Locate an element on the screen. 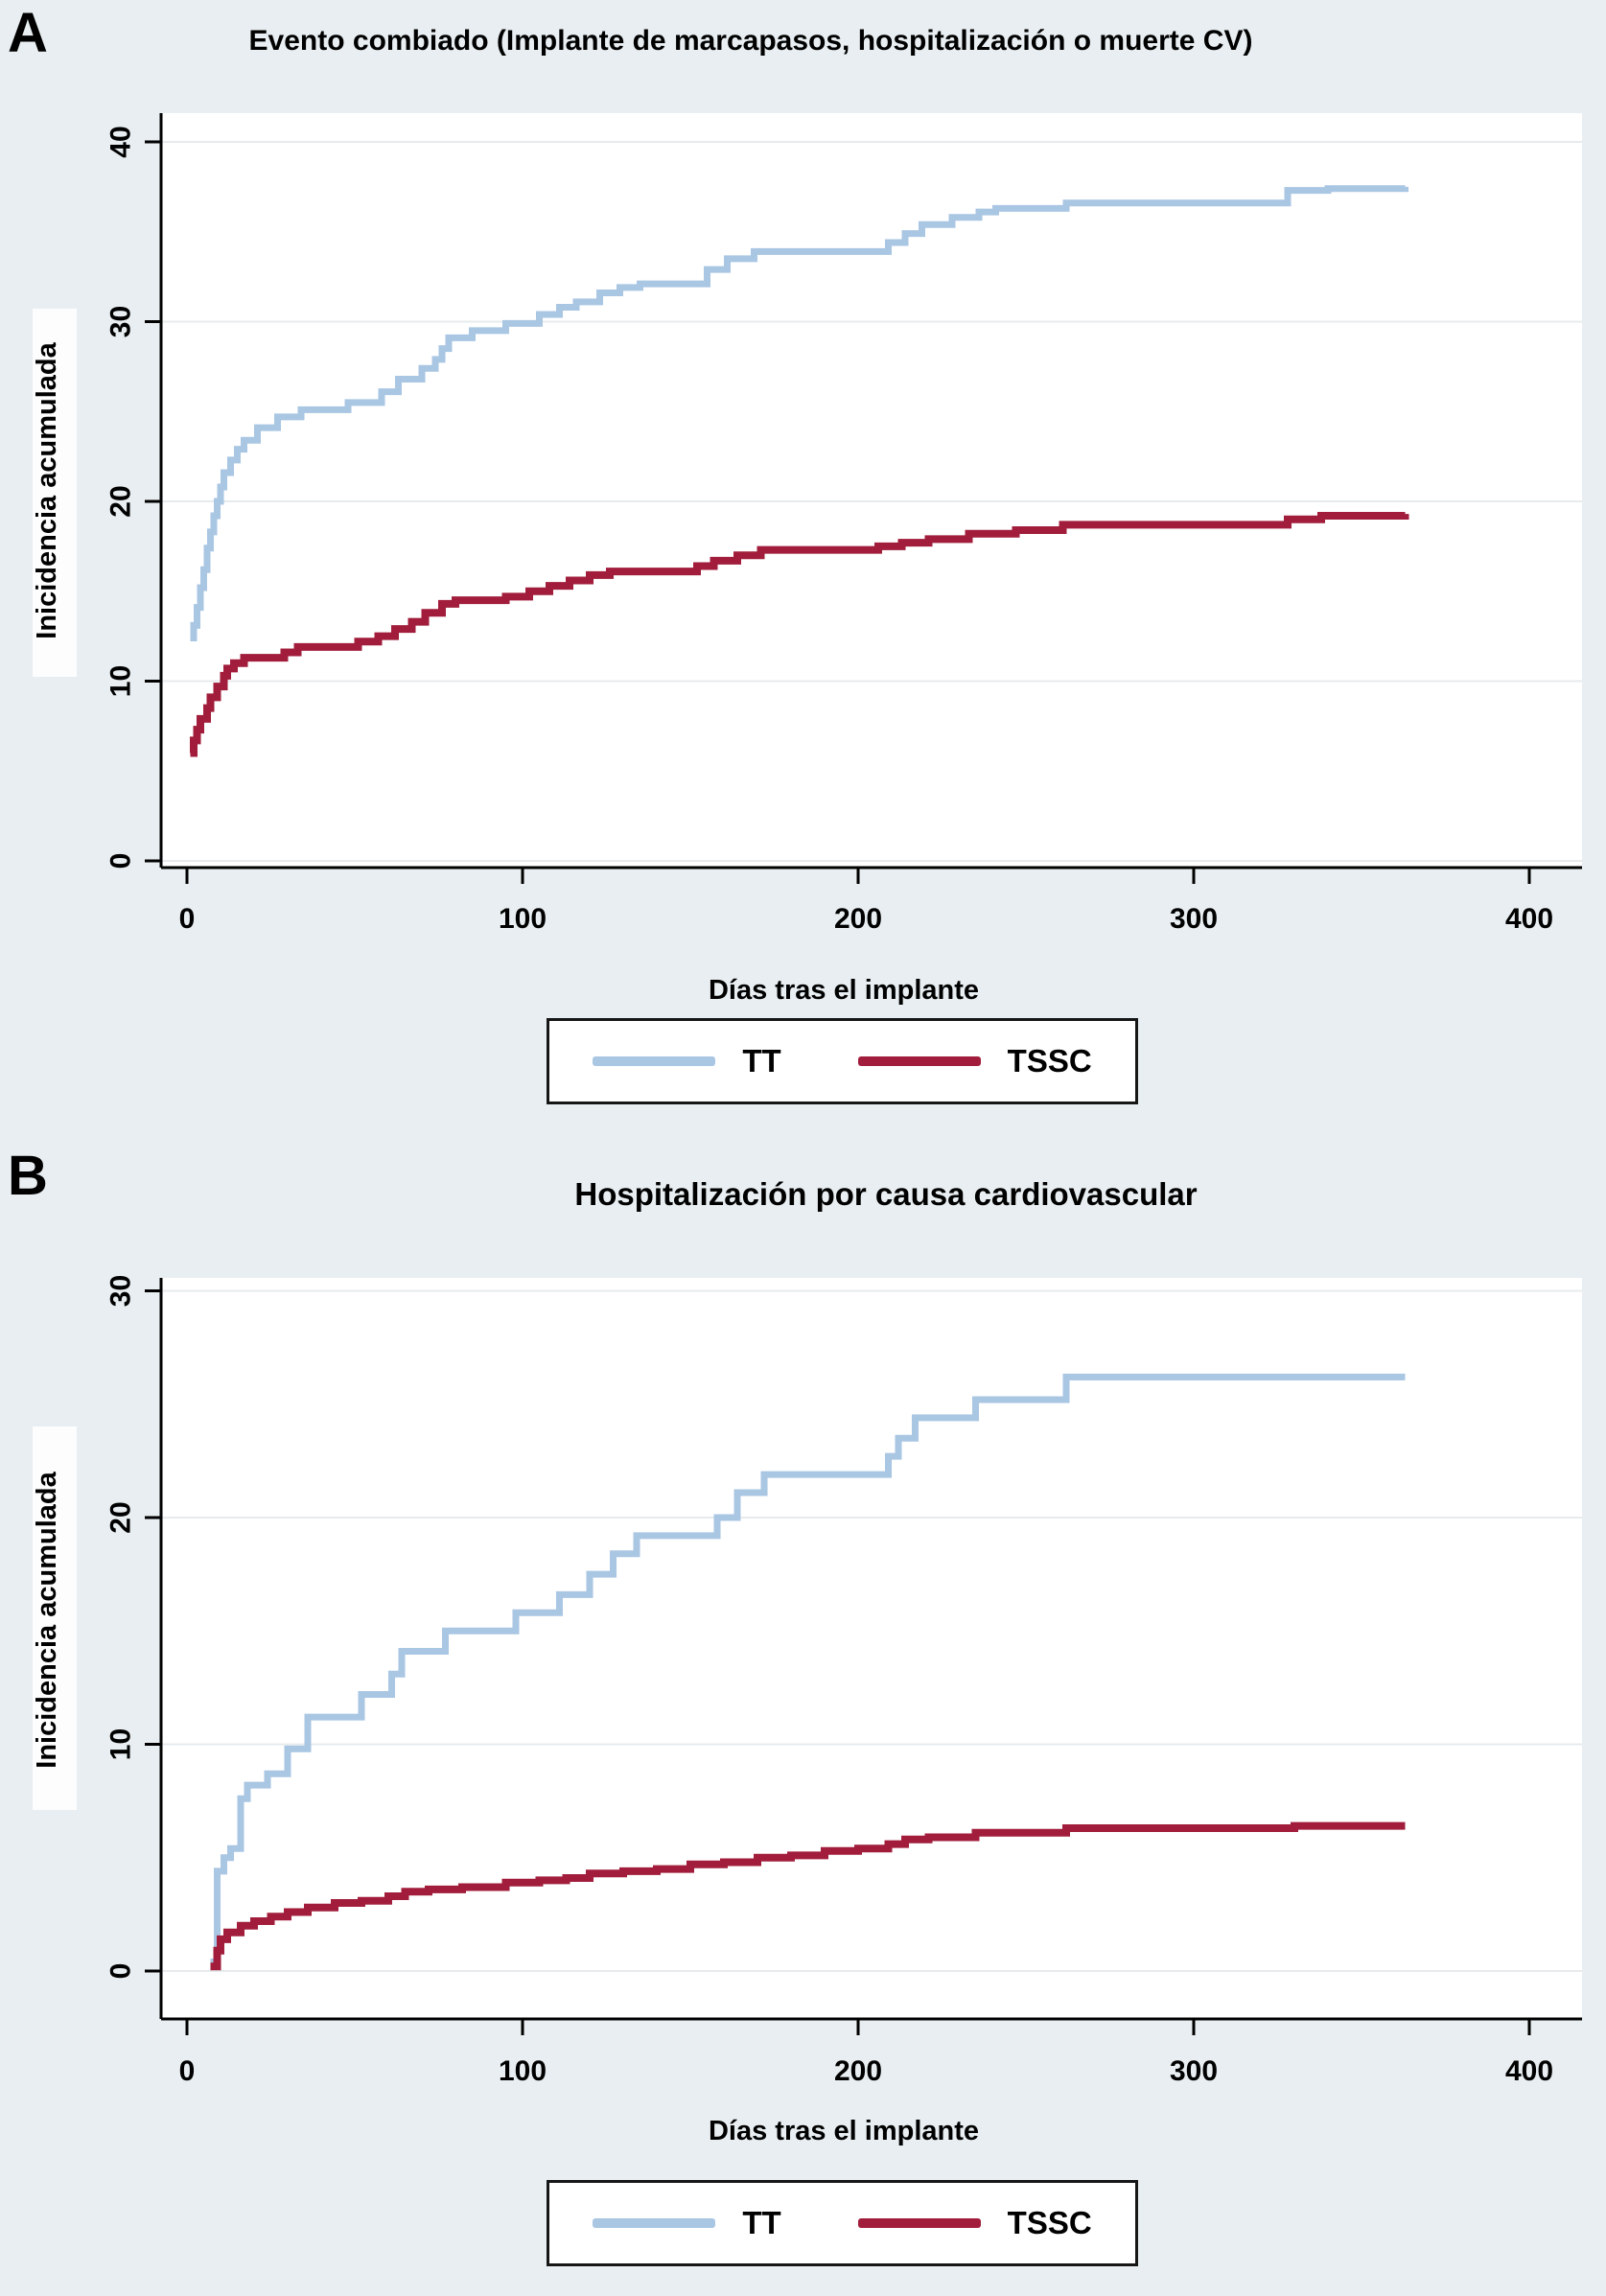  panel-b-y-axis-label: Inicidencia acumulada is located at coordinates (47, 1619).